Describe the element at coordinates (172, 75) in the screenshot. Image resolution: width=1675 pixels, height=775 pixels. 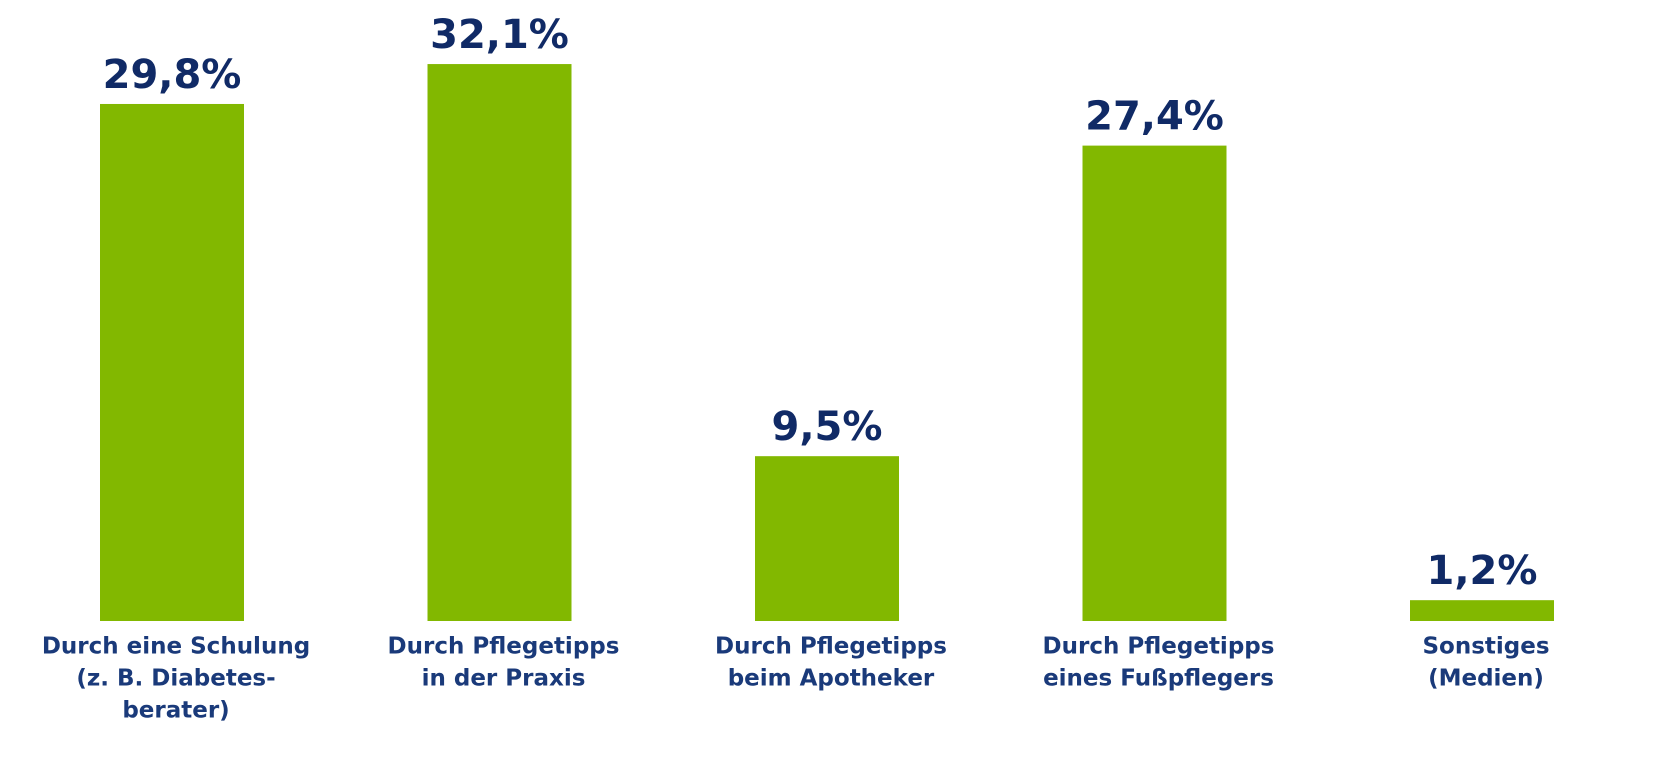
I see `value-label: 29,8%` at that location.